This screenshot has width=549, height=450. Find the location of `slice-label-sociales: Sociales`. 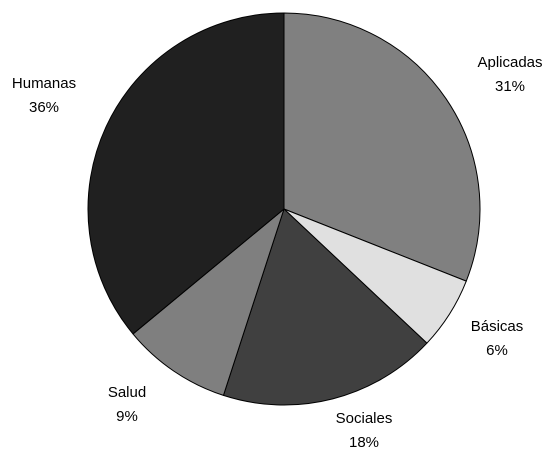

slice-label-sociales: Sociales is located at coordinates (364, 418).